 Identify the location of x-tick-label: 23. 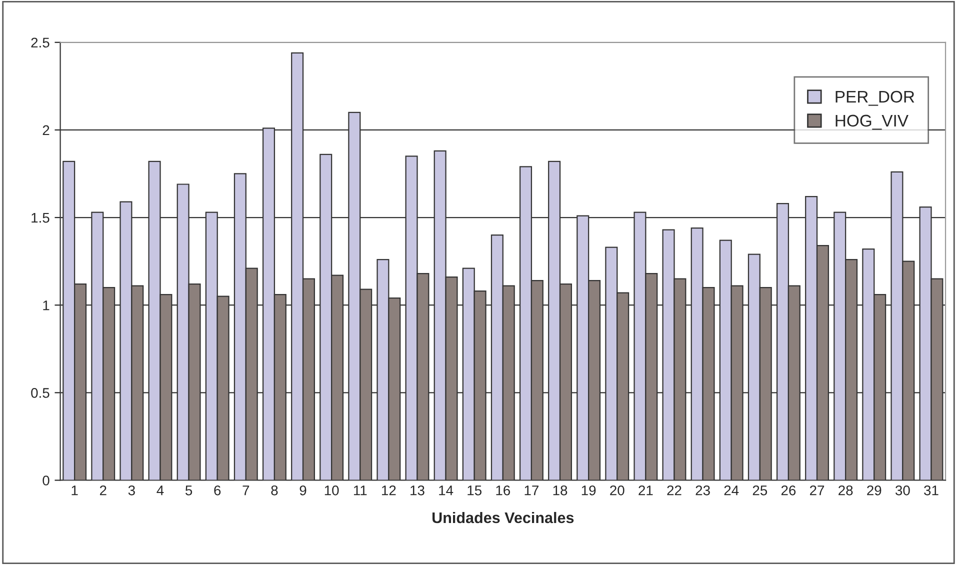
(703, 490).